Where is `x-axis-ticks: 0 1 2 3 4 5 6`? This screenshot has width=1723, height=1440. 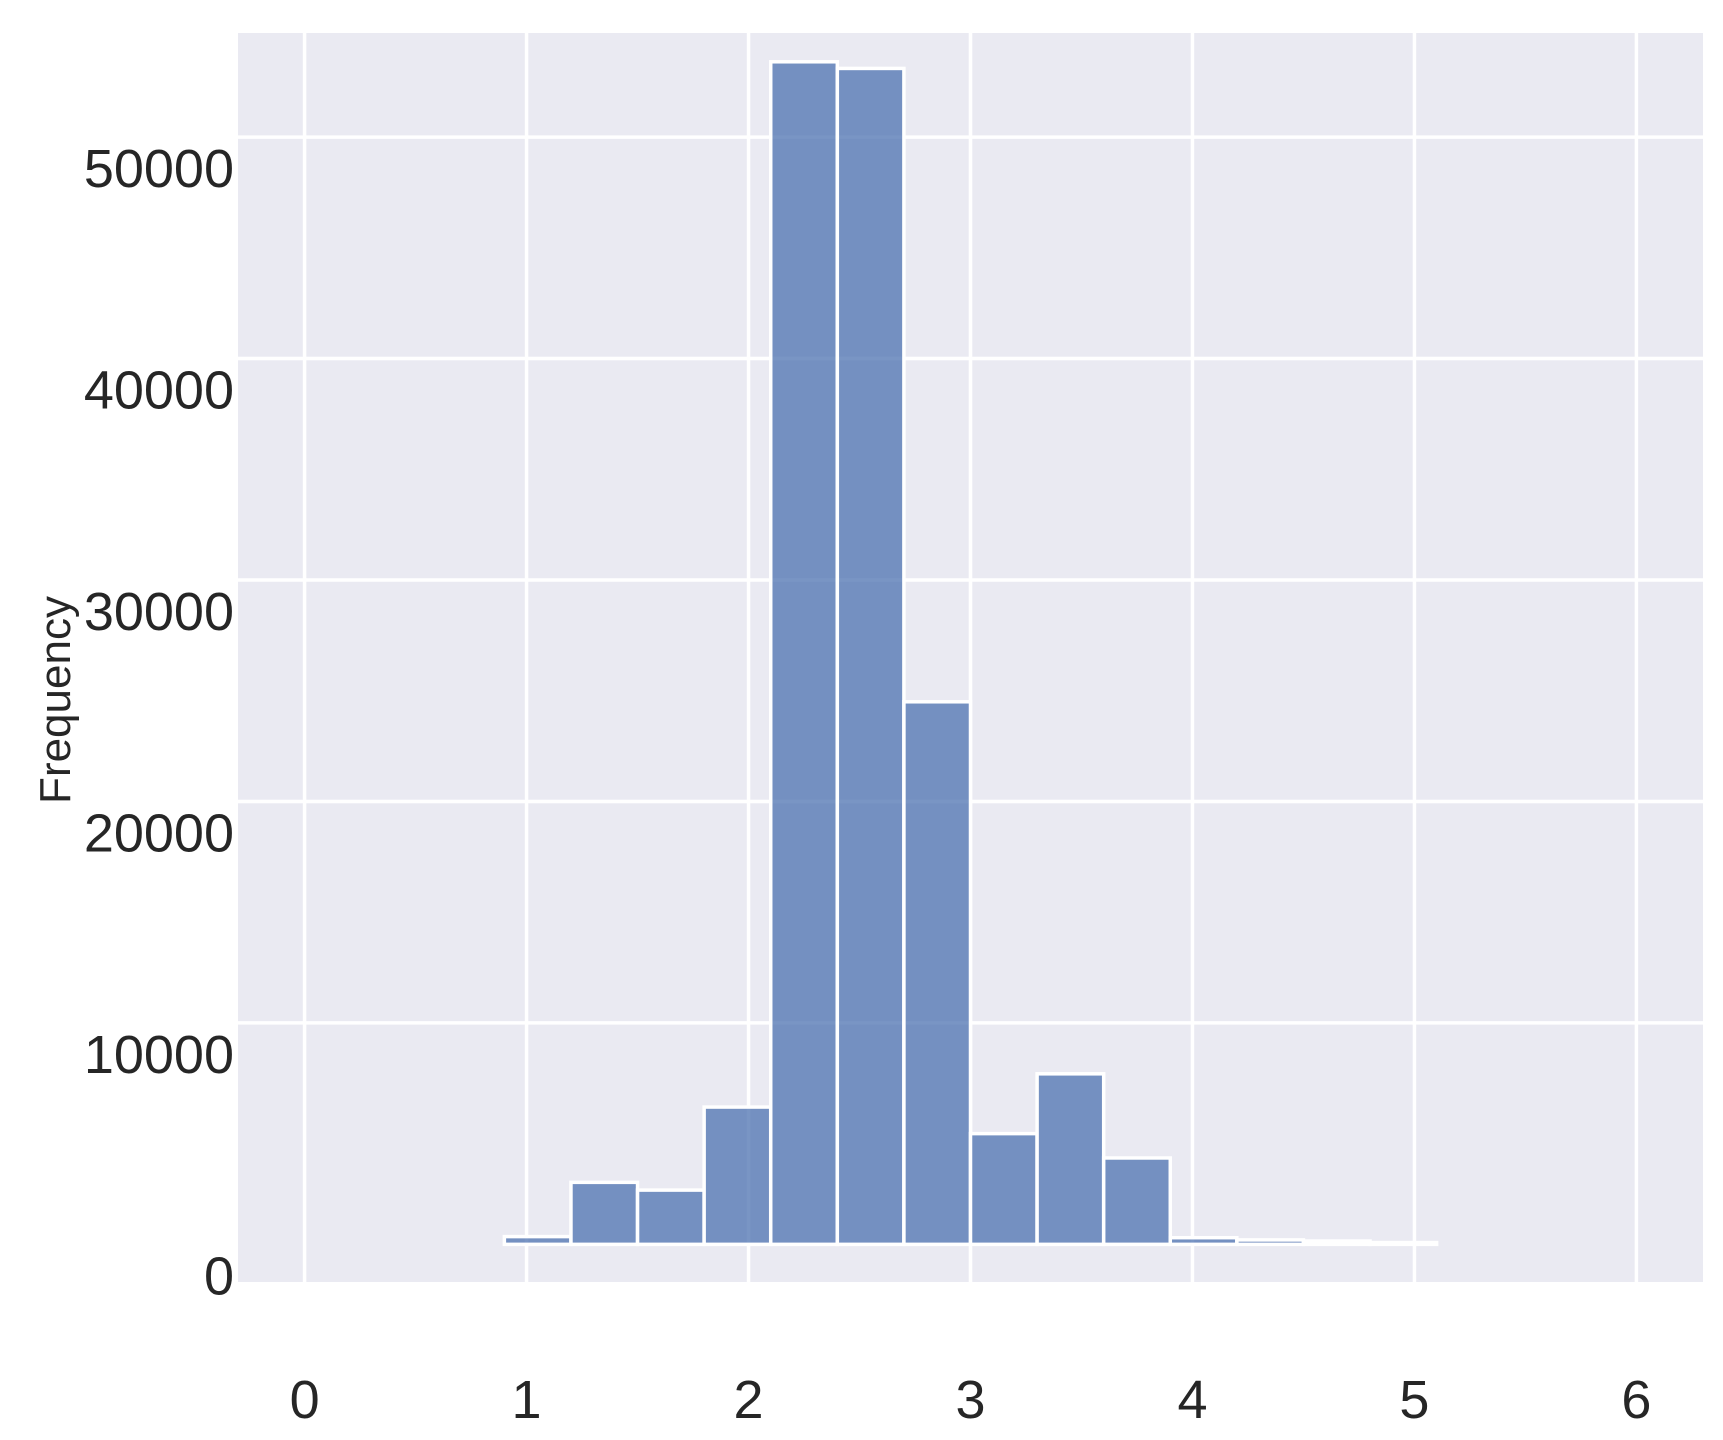
x-axis-ticks: 0 1 2 3 4 5 6 is located at coordinates (971, 1400).